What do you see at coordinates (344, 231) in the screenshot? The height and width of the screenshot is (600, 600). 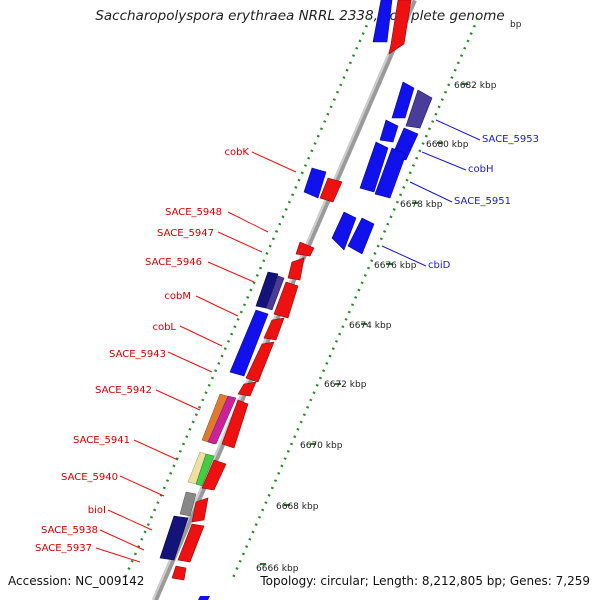 I see `gene-cbiD-a` at bounding box center [344, 231].